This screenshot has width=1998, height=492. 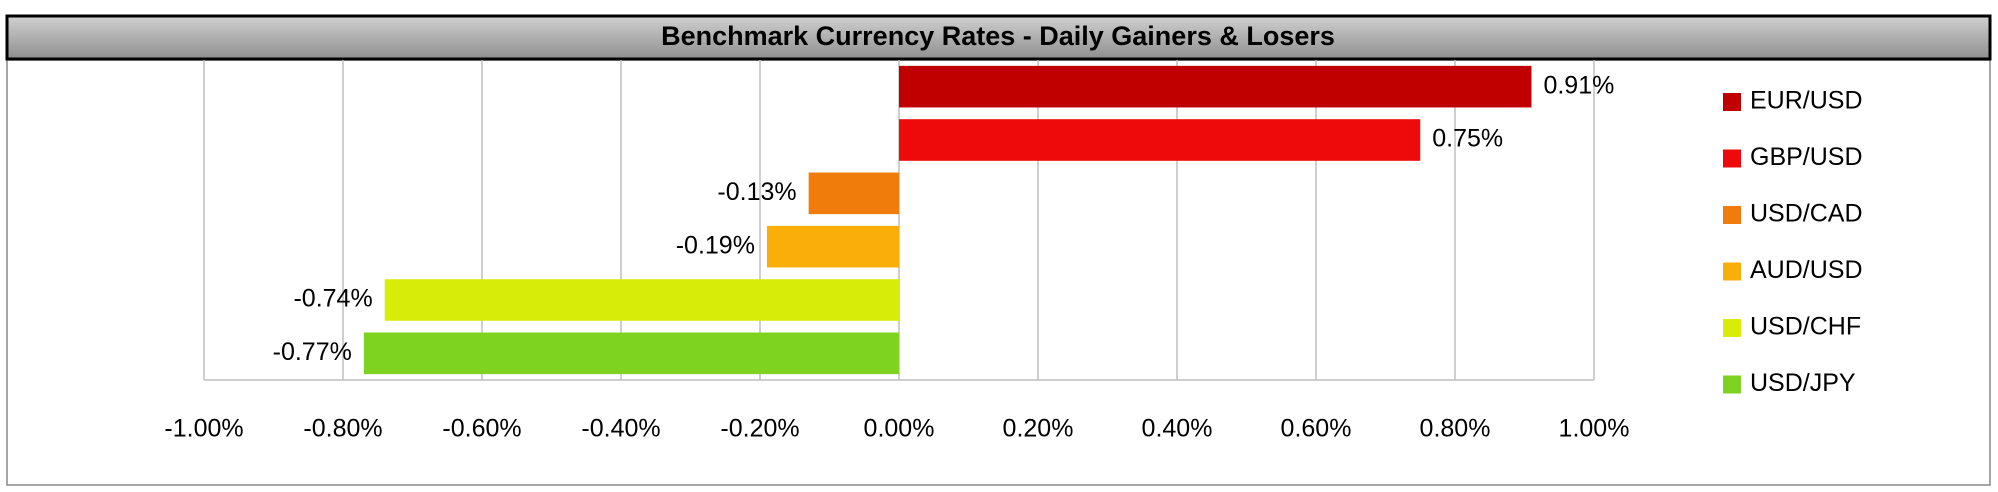 What do you see at coordinates (1467, 139) in the screenshot?
I see `data-label: 0.75%` at bounding box center [1467, 139].